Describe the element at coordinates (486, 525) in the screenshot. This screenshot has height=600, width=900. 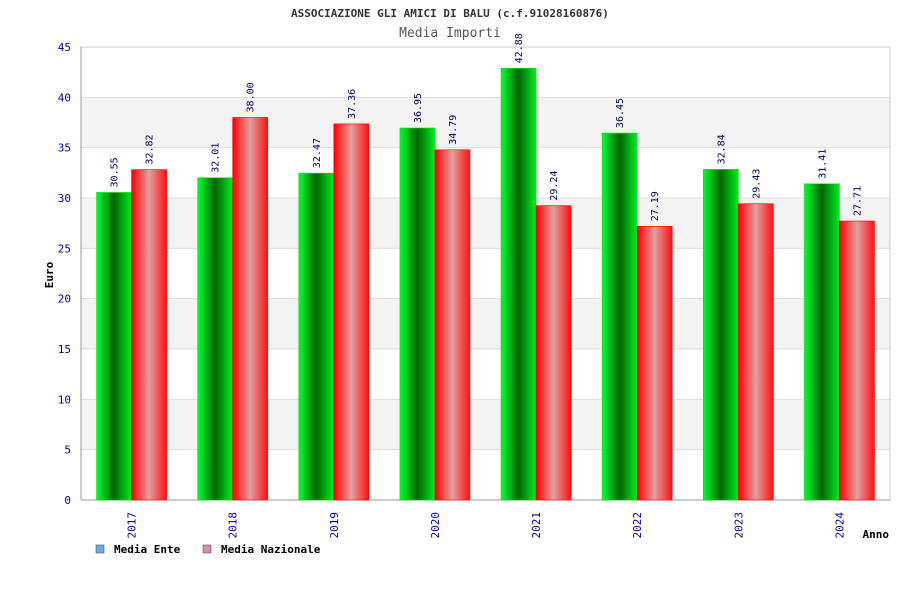
I see `x-axis-ticks: 2017 2018 2019 2020 2021 2022 2023 2024` at that location.